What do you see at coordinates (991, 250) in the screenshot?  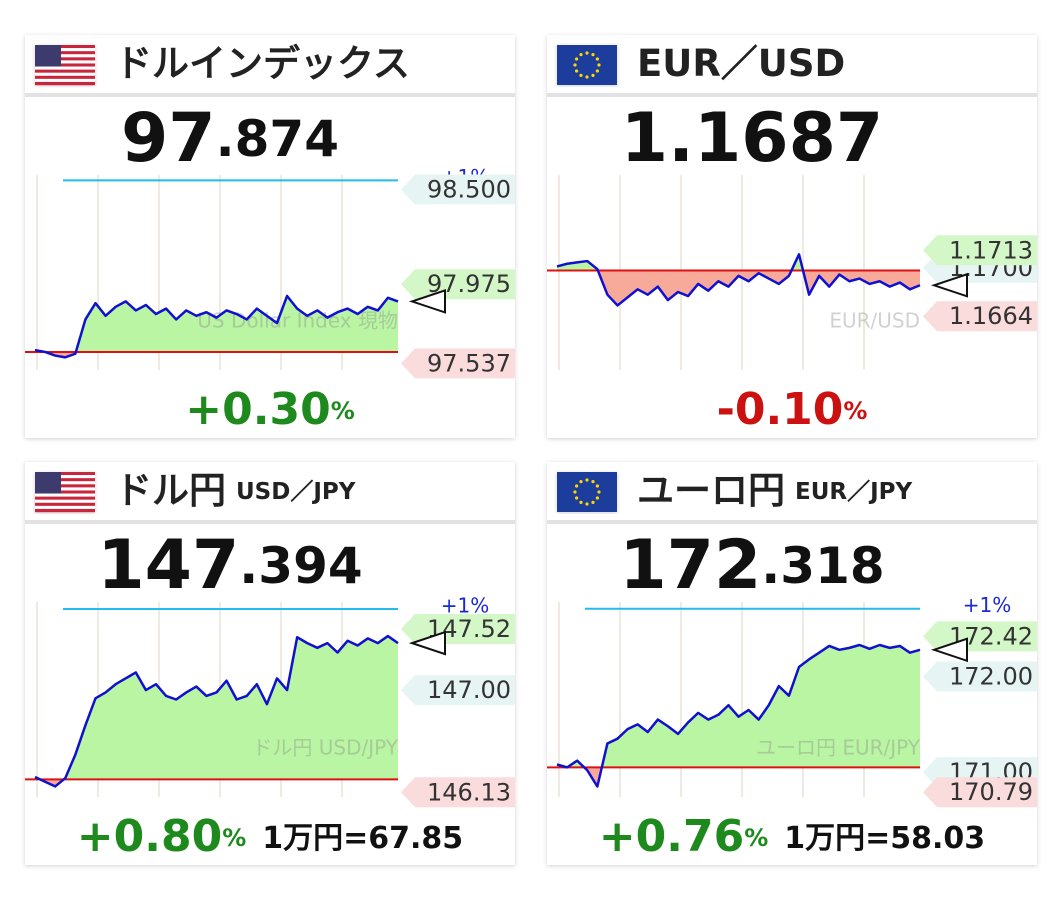 I see `price-tag-label: 1.1713` at bounding box center [991, 250].